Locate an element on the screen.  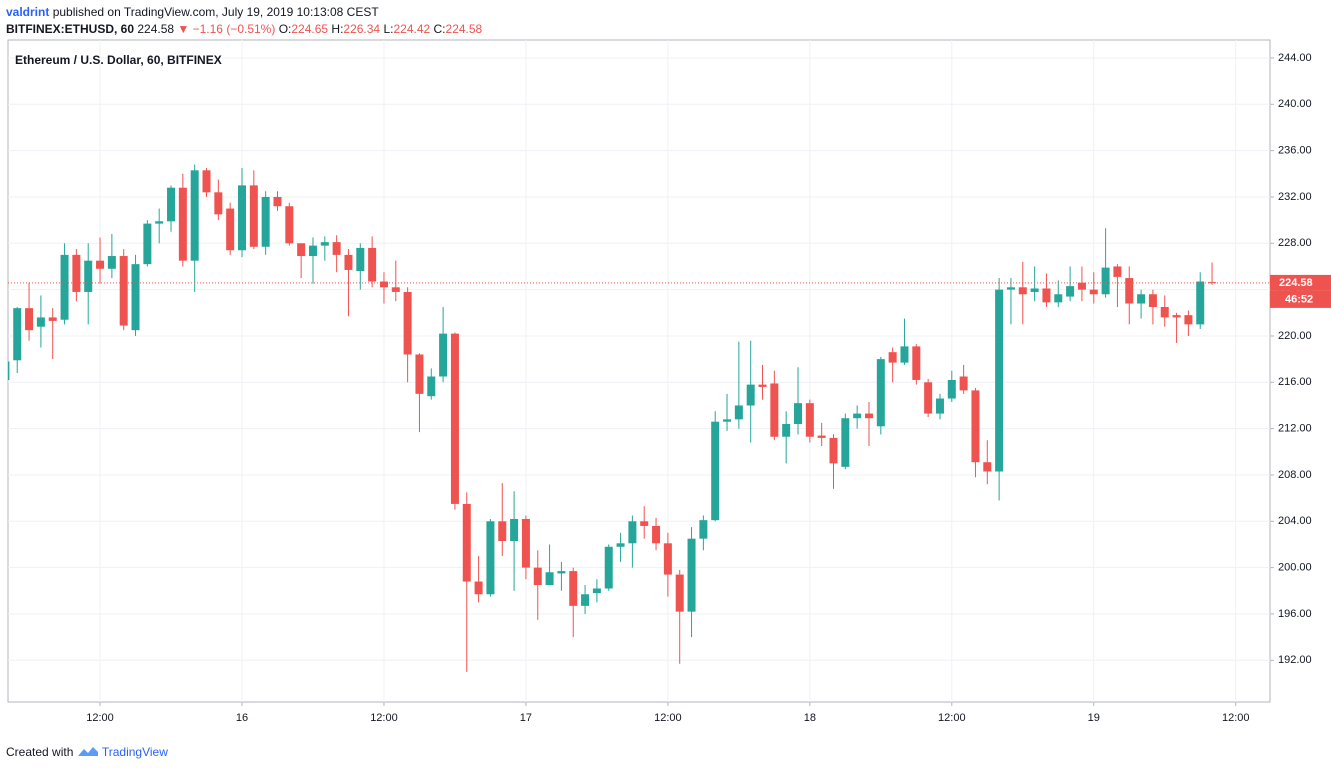
ohlc-label: H: is located at coordinates (337, 29).